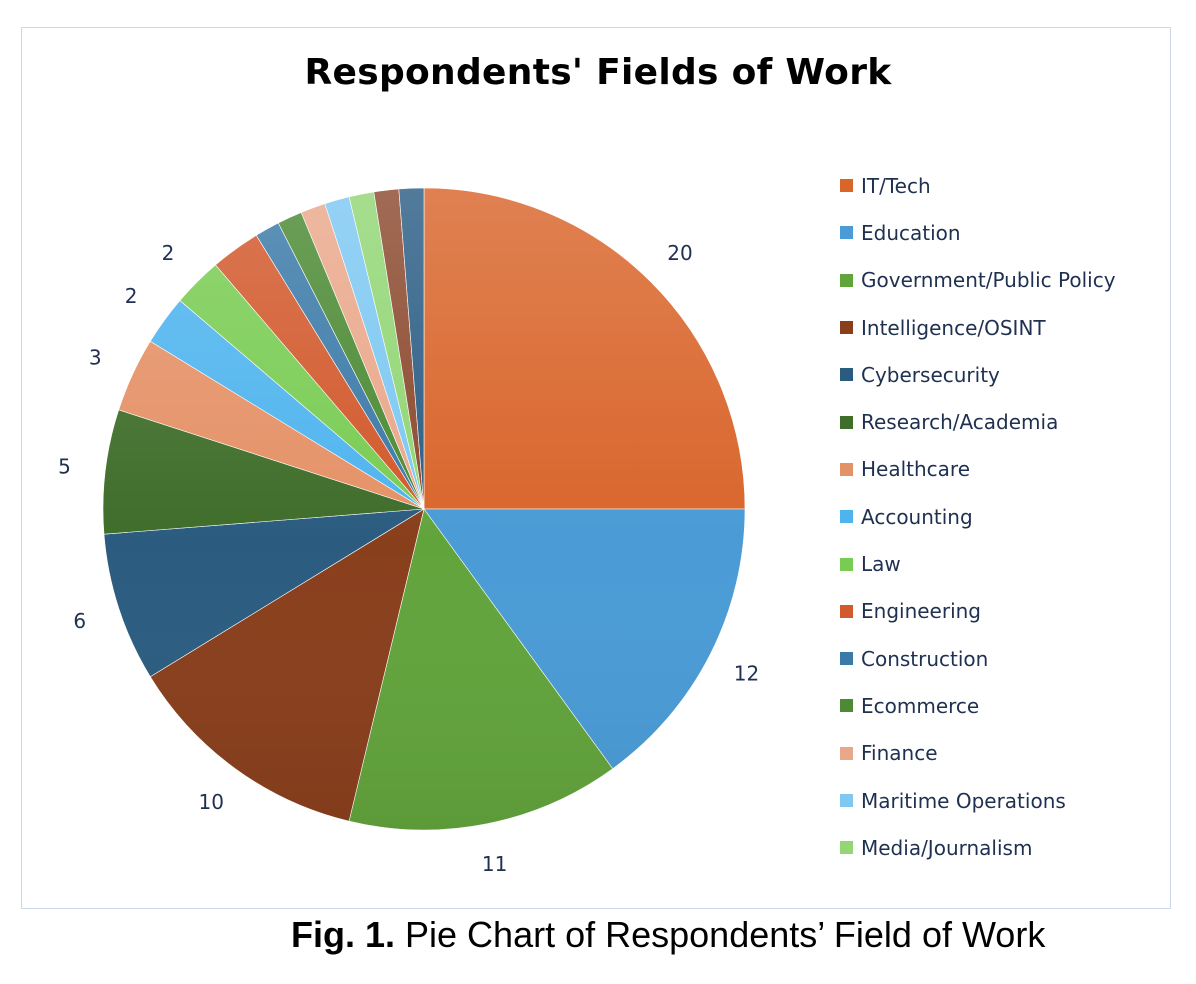  I want to click on legend-item-government-public-policy: Government/Public Policy, so click(978, 280).